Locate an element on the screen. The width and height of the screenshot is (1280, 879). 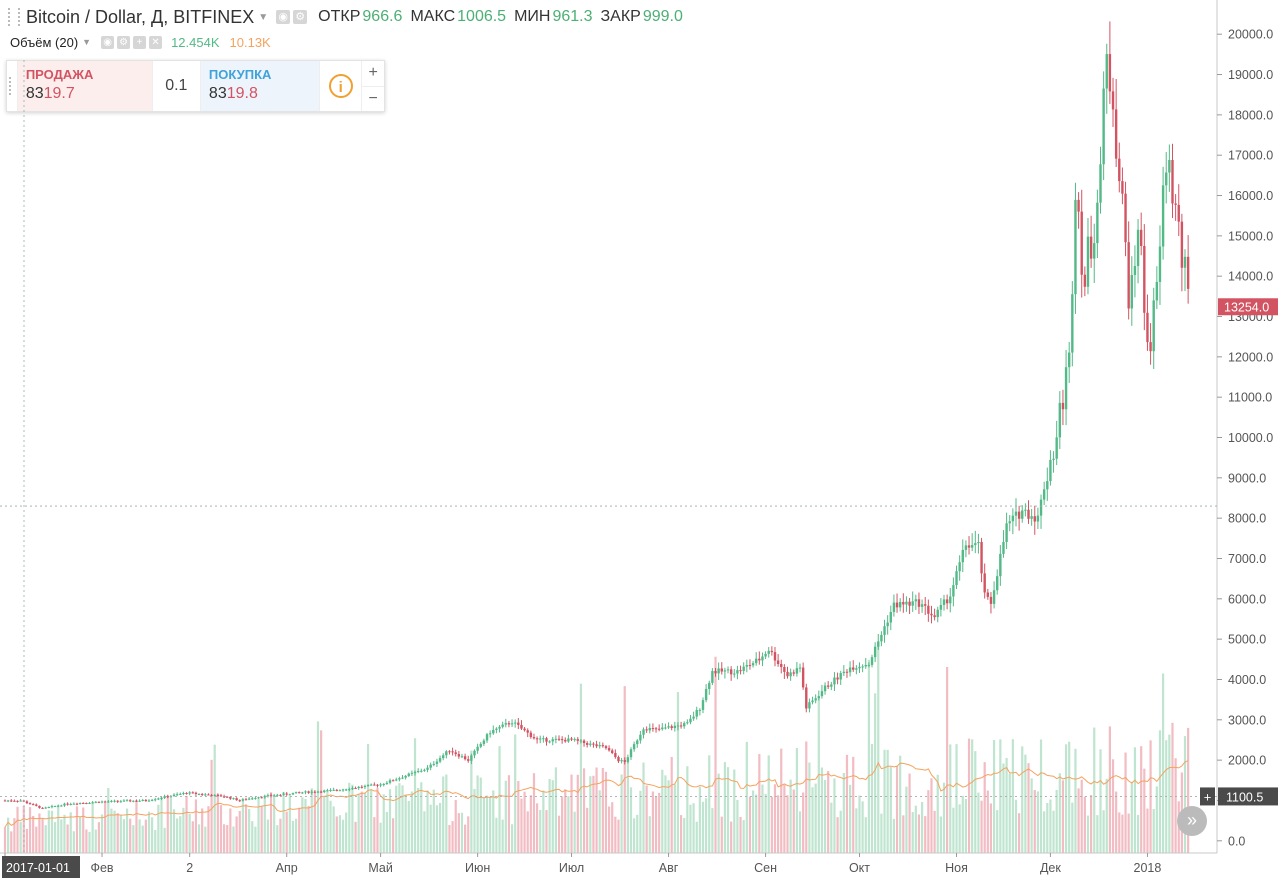
plus-icon: + is located at coordinates (1208, 796).